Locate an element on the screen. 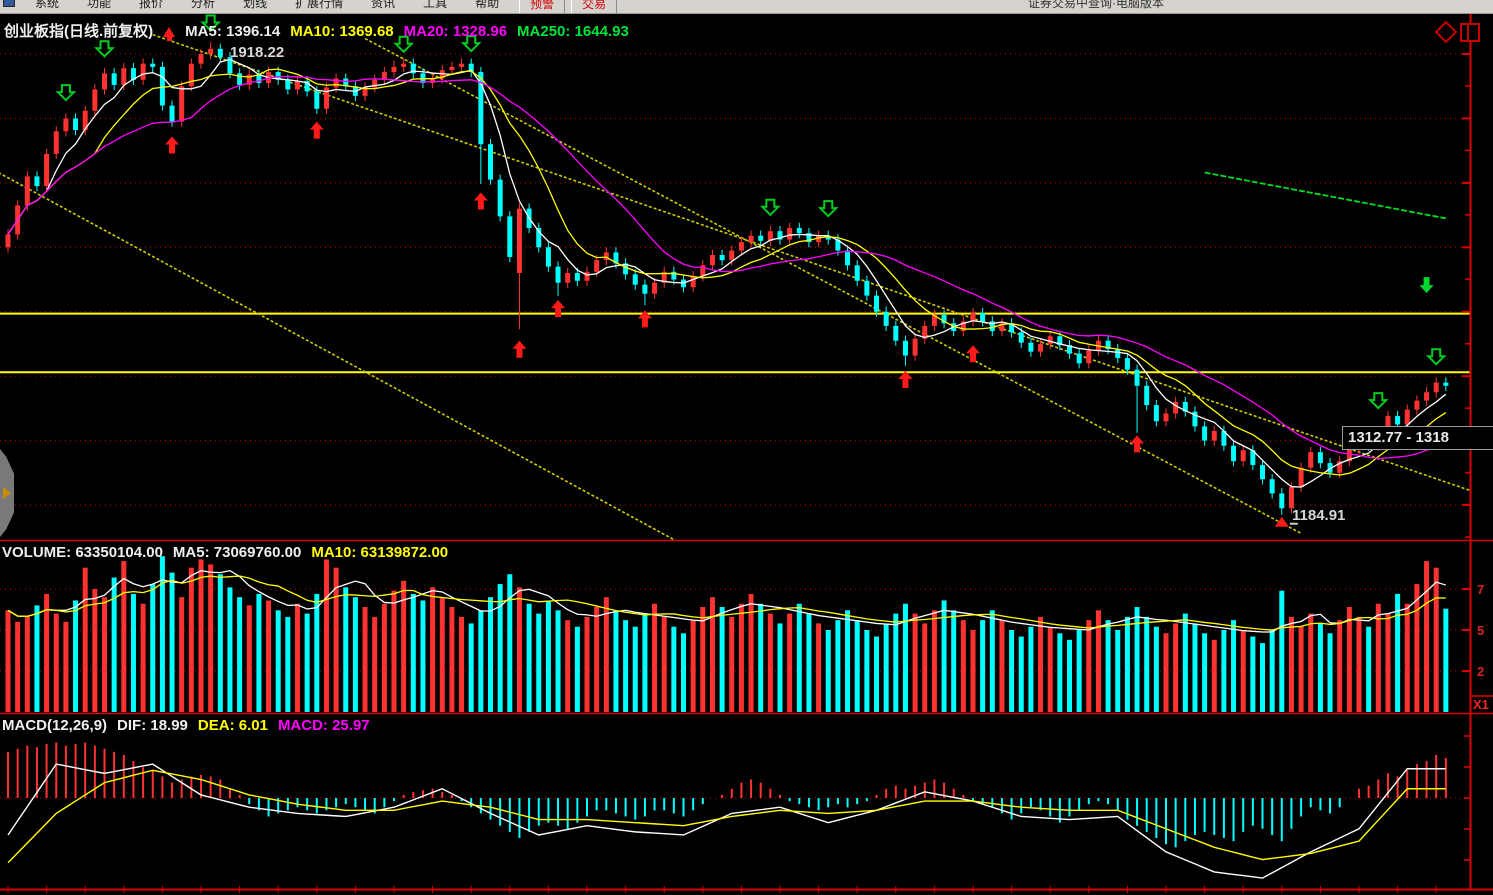 The height and width of the screenshot is (895, 1493). ma250-value: MA250: 1644.93 is located at coordinates (573, 31).